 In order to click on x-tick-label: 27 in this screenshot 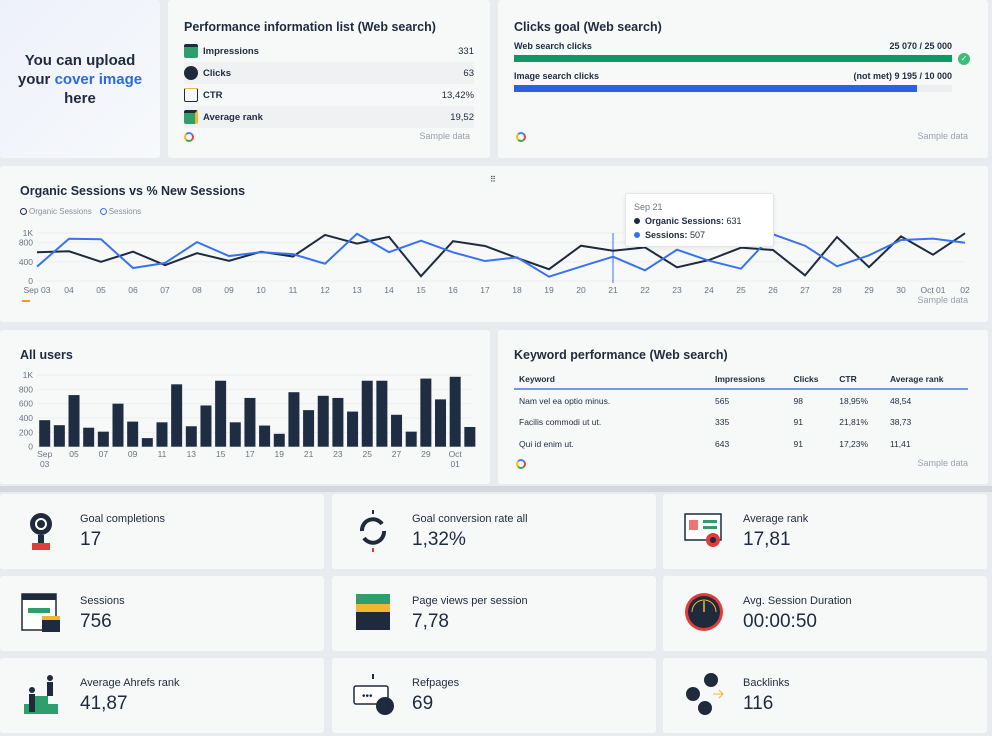, I will do `click(397, 454)`.